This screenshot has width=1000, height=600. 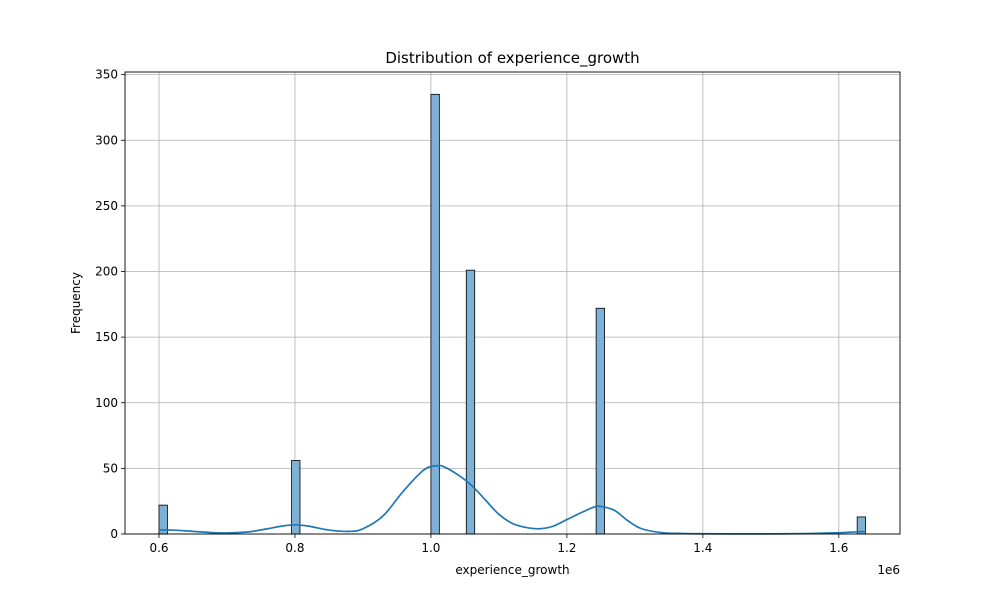 What do you see at coordinates (512, 570) in the screenshot?
I see `x-axis-label: experience_growth` at bounding box center [512, 570].